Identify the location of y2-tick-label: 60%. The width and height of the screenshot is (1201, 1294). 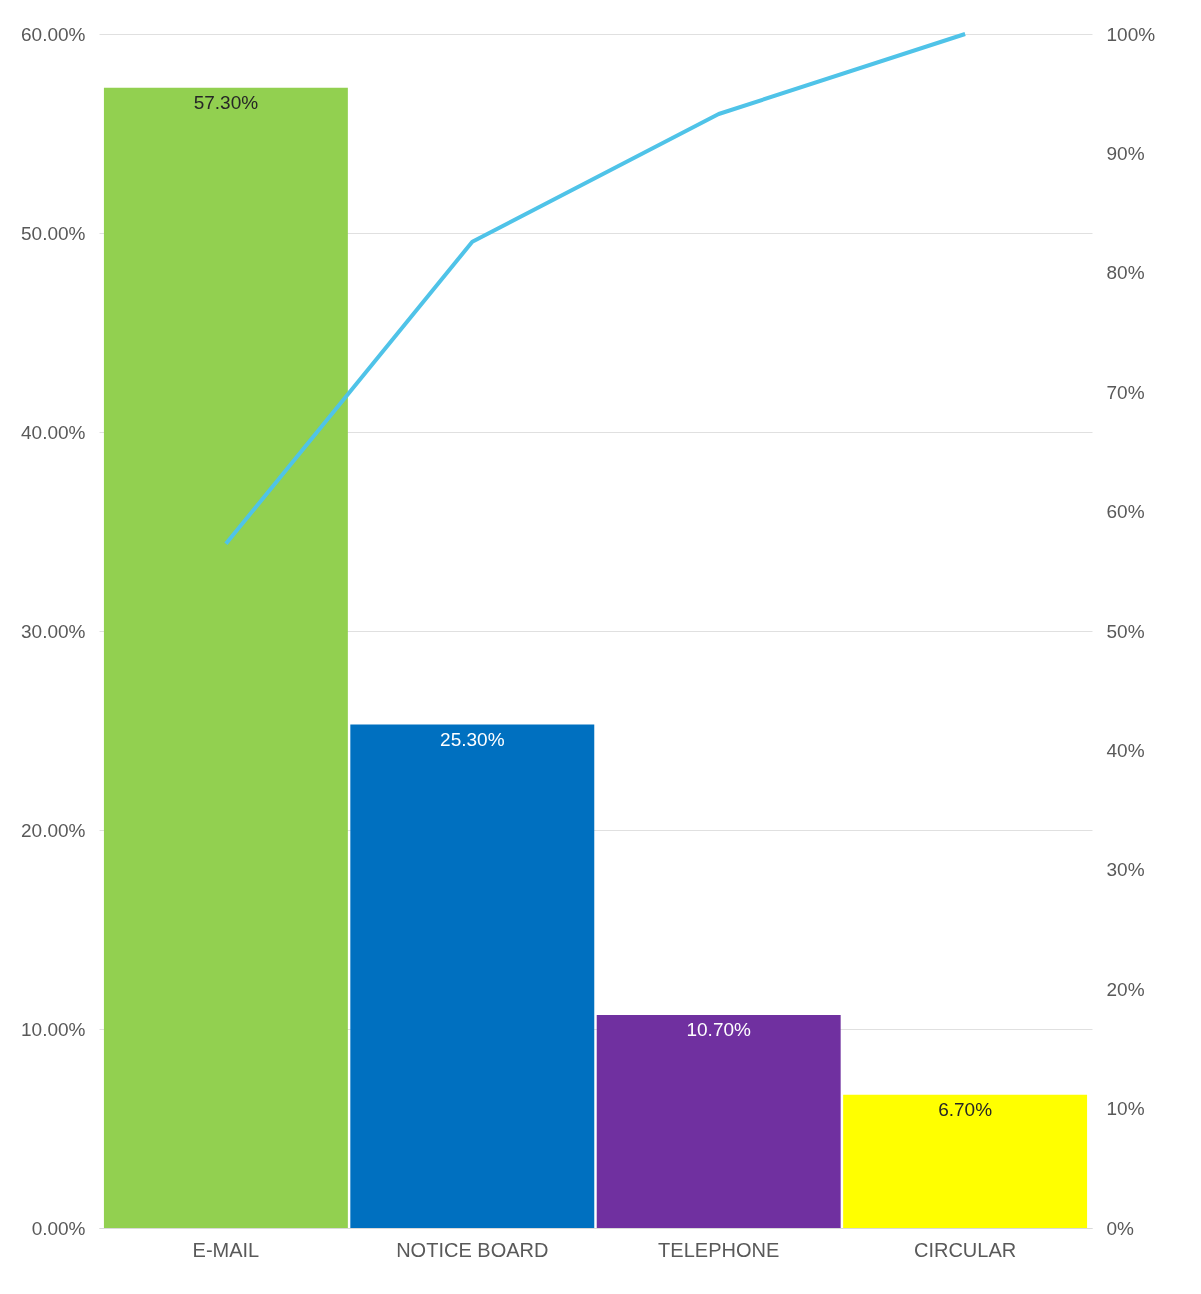
(1125, 512).